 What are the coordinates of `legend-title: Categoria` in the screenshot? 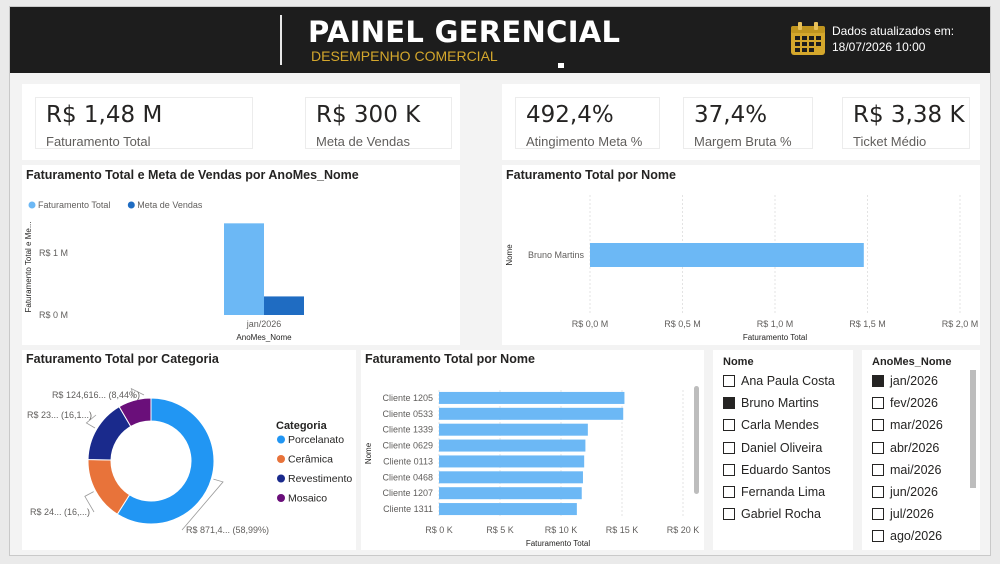 It's located at (302, 426).